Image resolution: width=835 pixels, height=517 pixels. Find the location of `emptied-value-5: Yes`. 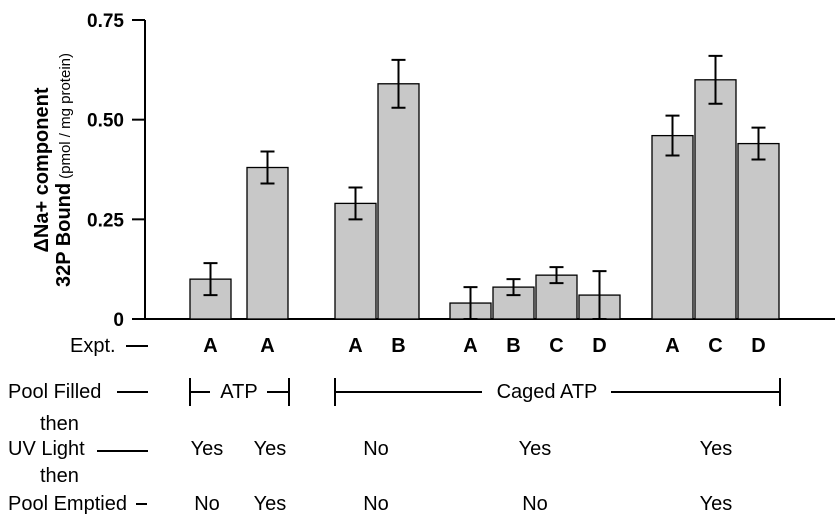

emptied-value-5: Yes is located at coordinates (716, 504).